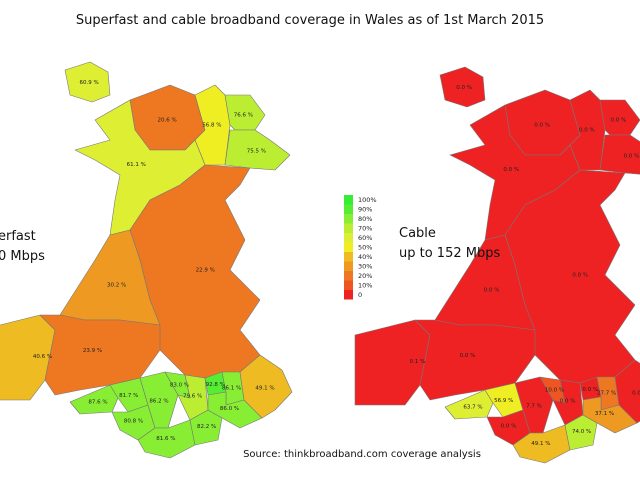 The image size is (640, 480). I want to click on region-label: 7.7 %, so click(534, 407).